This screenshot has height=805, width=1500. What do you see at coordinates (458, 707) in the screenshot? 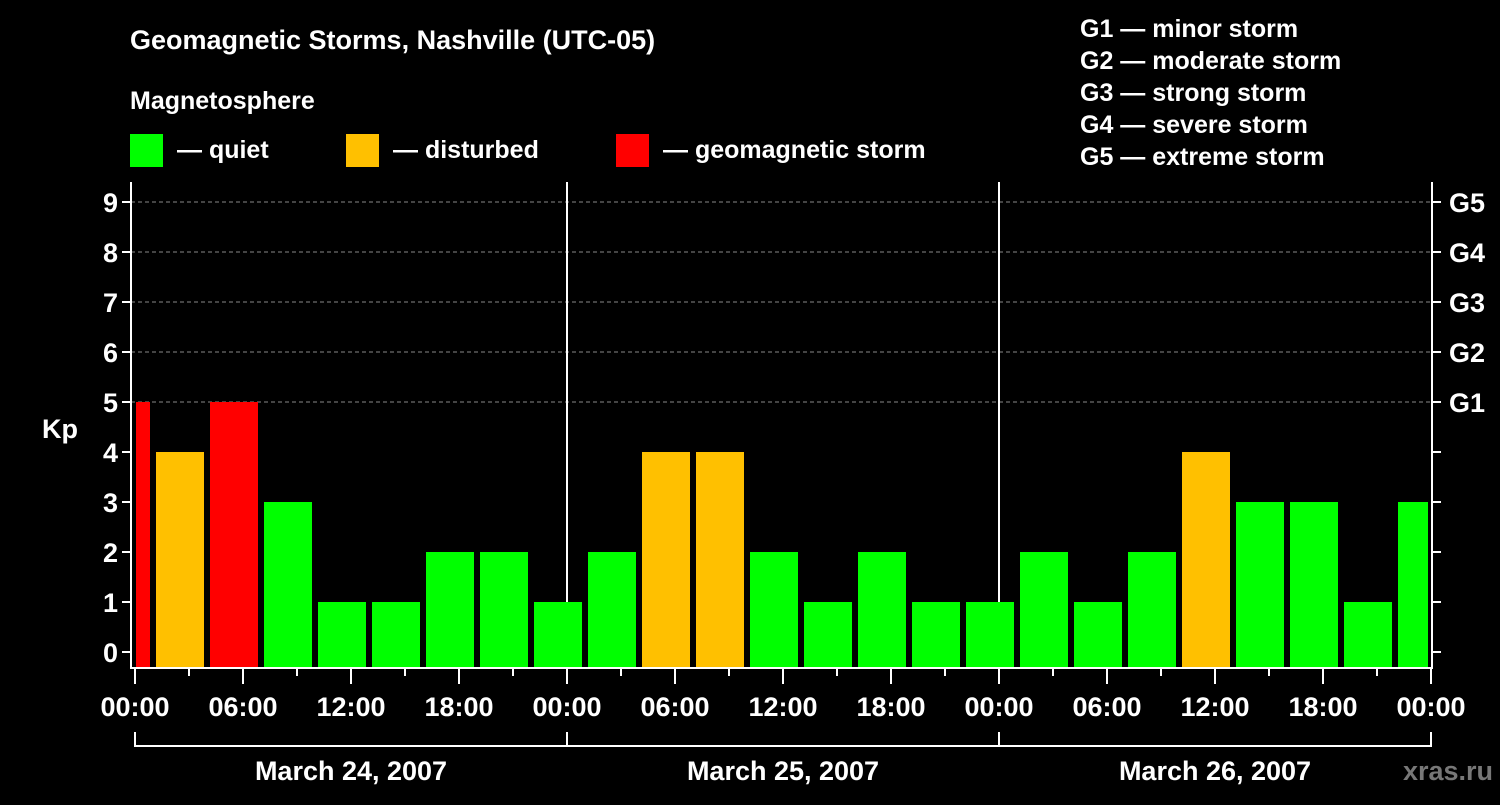
I see `x-tick-label-3: 18:00` at bounding box center [458, 707].